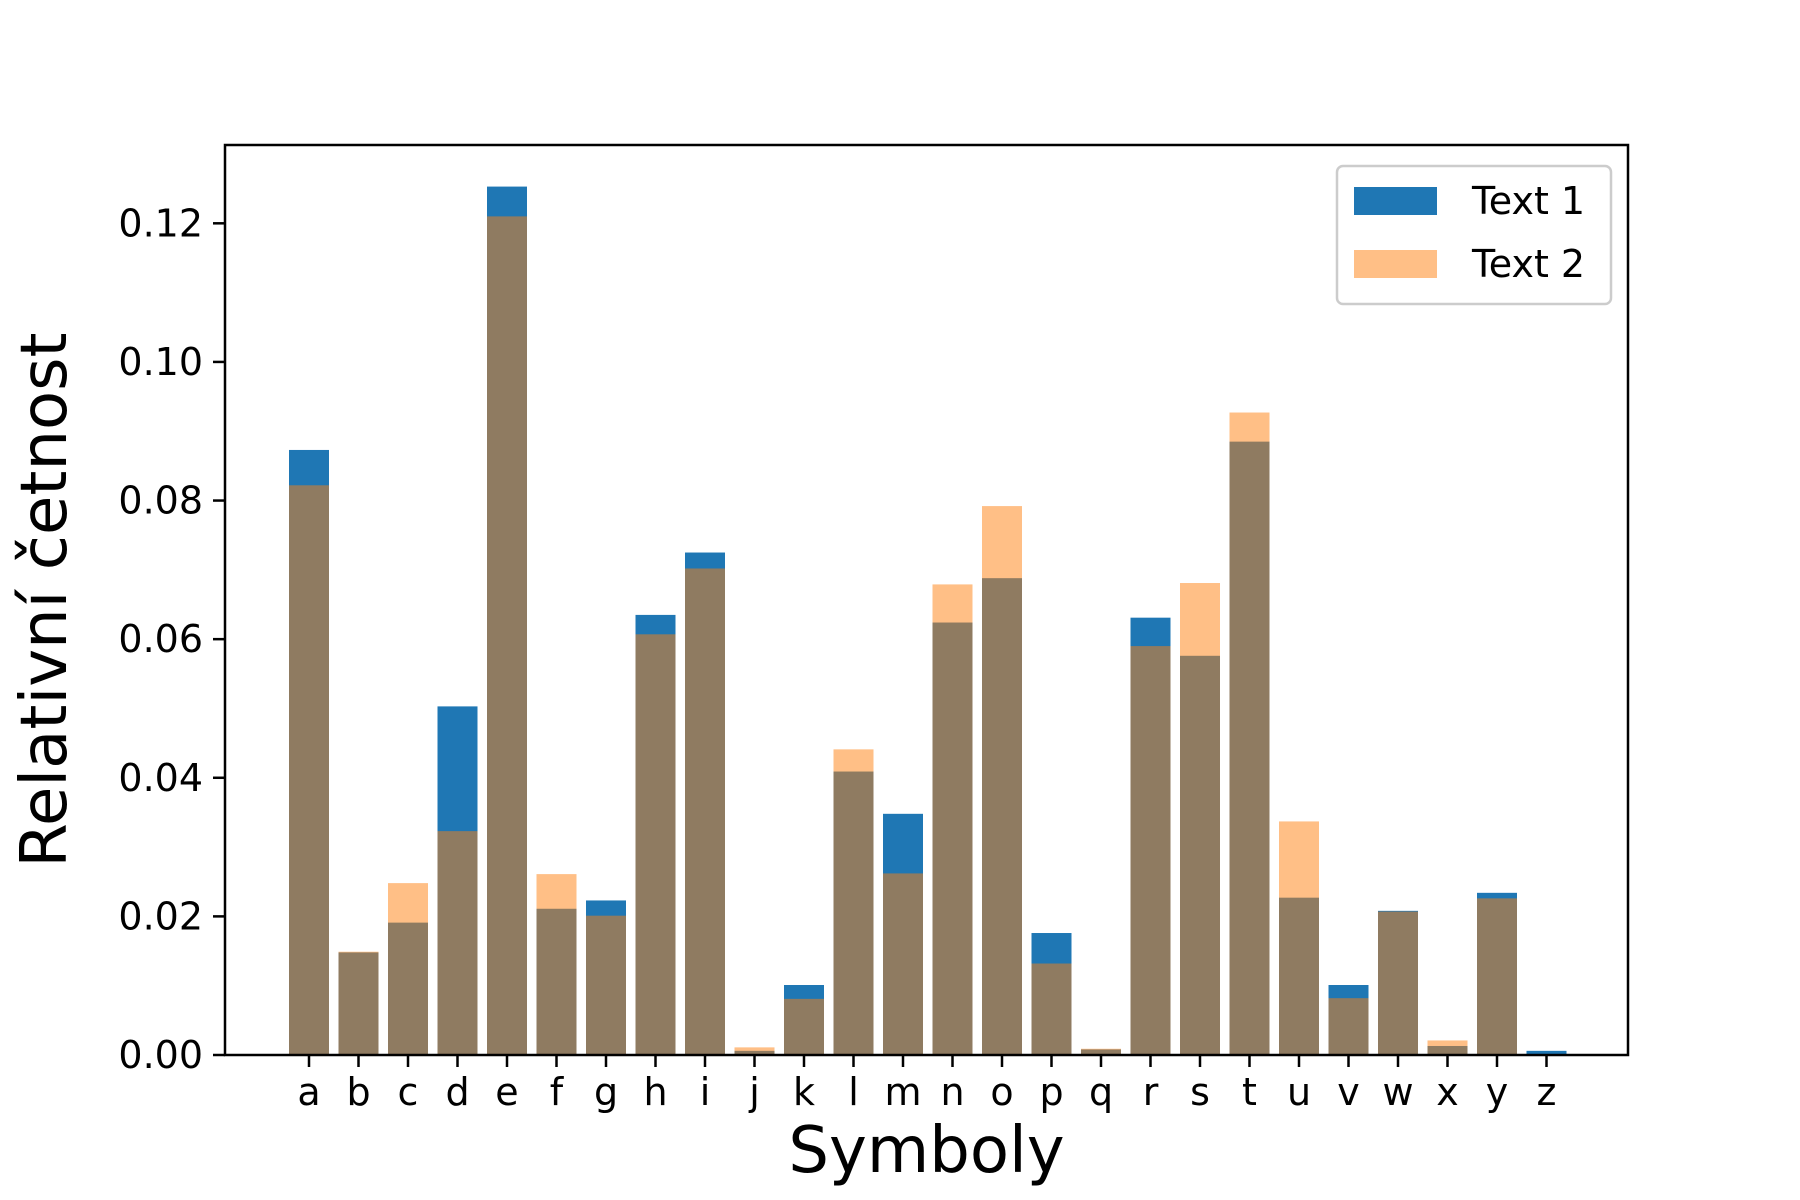  Describe the element at coordinates (903, 964) in the screenshot. I see `bar-2-m` at that location.